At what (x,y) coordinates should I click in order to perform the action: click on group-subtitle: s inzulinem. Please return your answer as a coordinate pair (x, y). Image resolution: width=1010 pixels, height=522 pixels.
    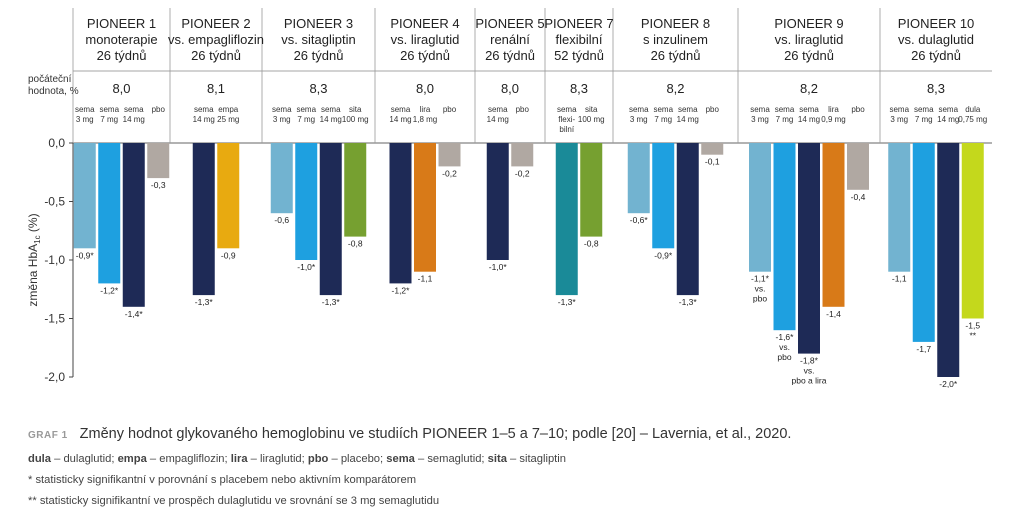
    Looking at the image, I should click on (675, 39).